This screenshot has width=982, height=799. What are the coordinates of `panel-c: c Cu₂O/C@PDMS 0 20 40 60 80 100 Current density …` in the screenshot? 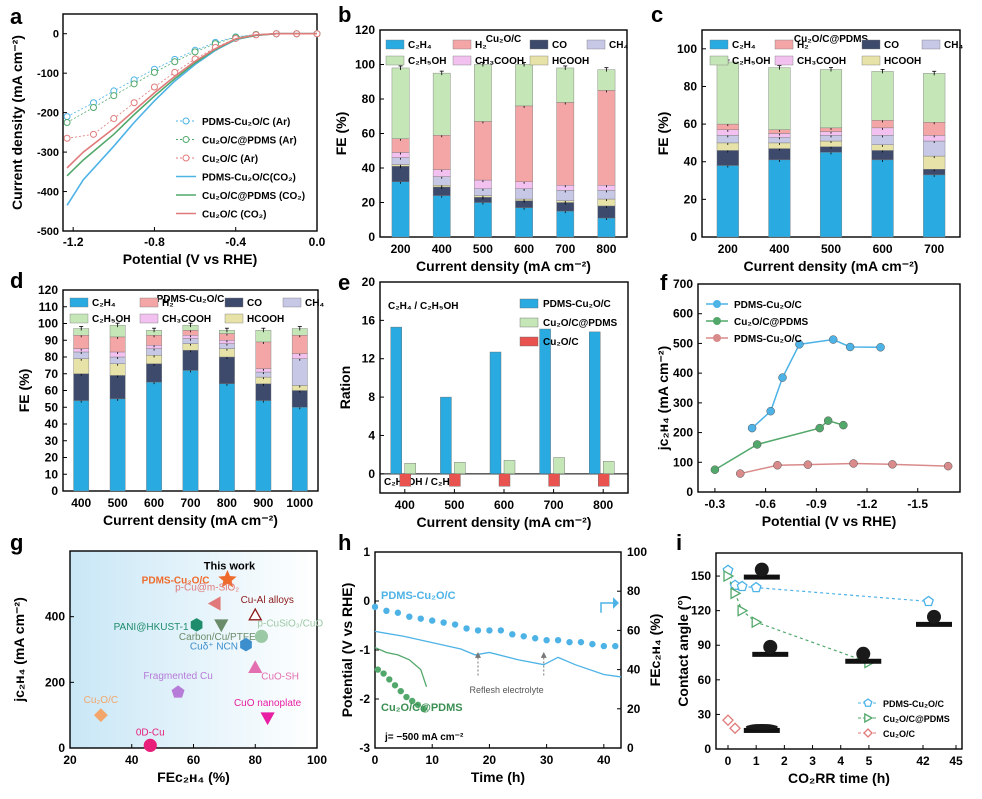 It's located at (807, 138).